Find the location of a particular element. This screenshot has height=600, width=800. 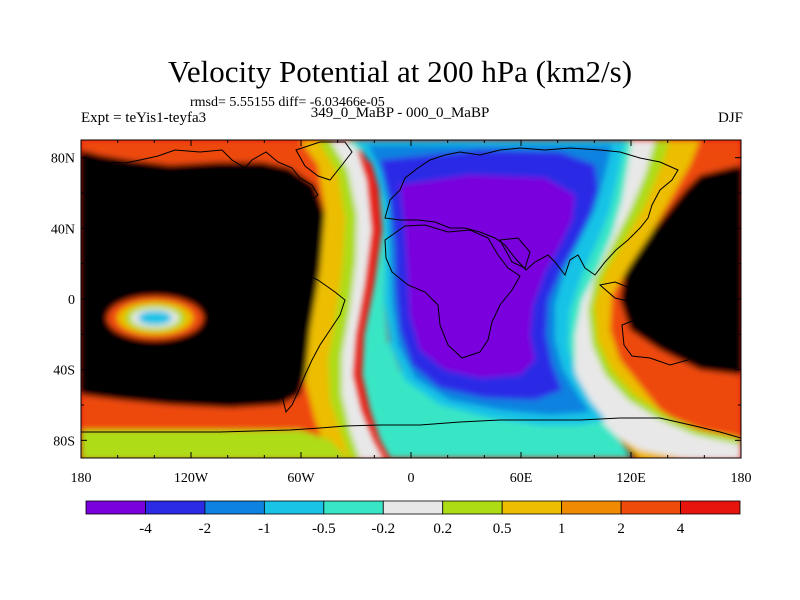

colorbar-label: -0.5 is located at coordinates (324, 529).